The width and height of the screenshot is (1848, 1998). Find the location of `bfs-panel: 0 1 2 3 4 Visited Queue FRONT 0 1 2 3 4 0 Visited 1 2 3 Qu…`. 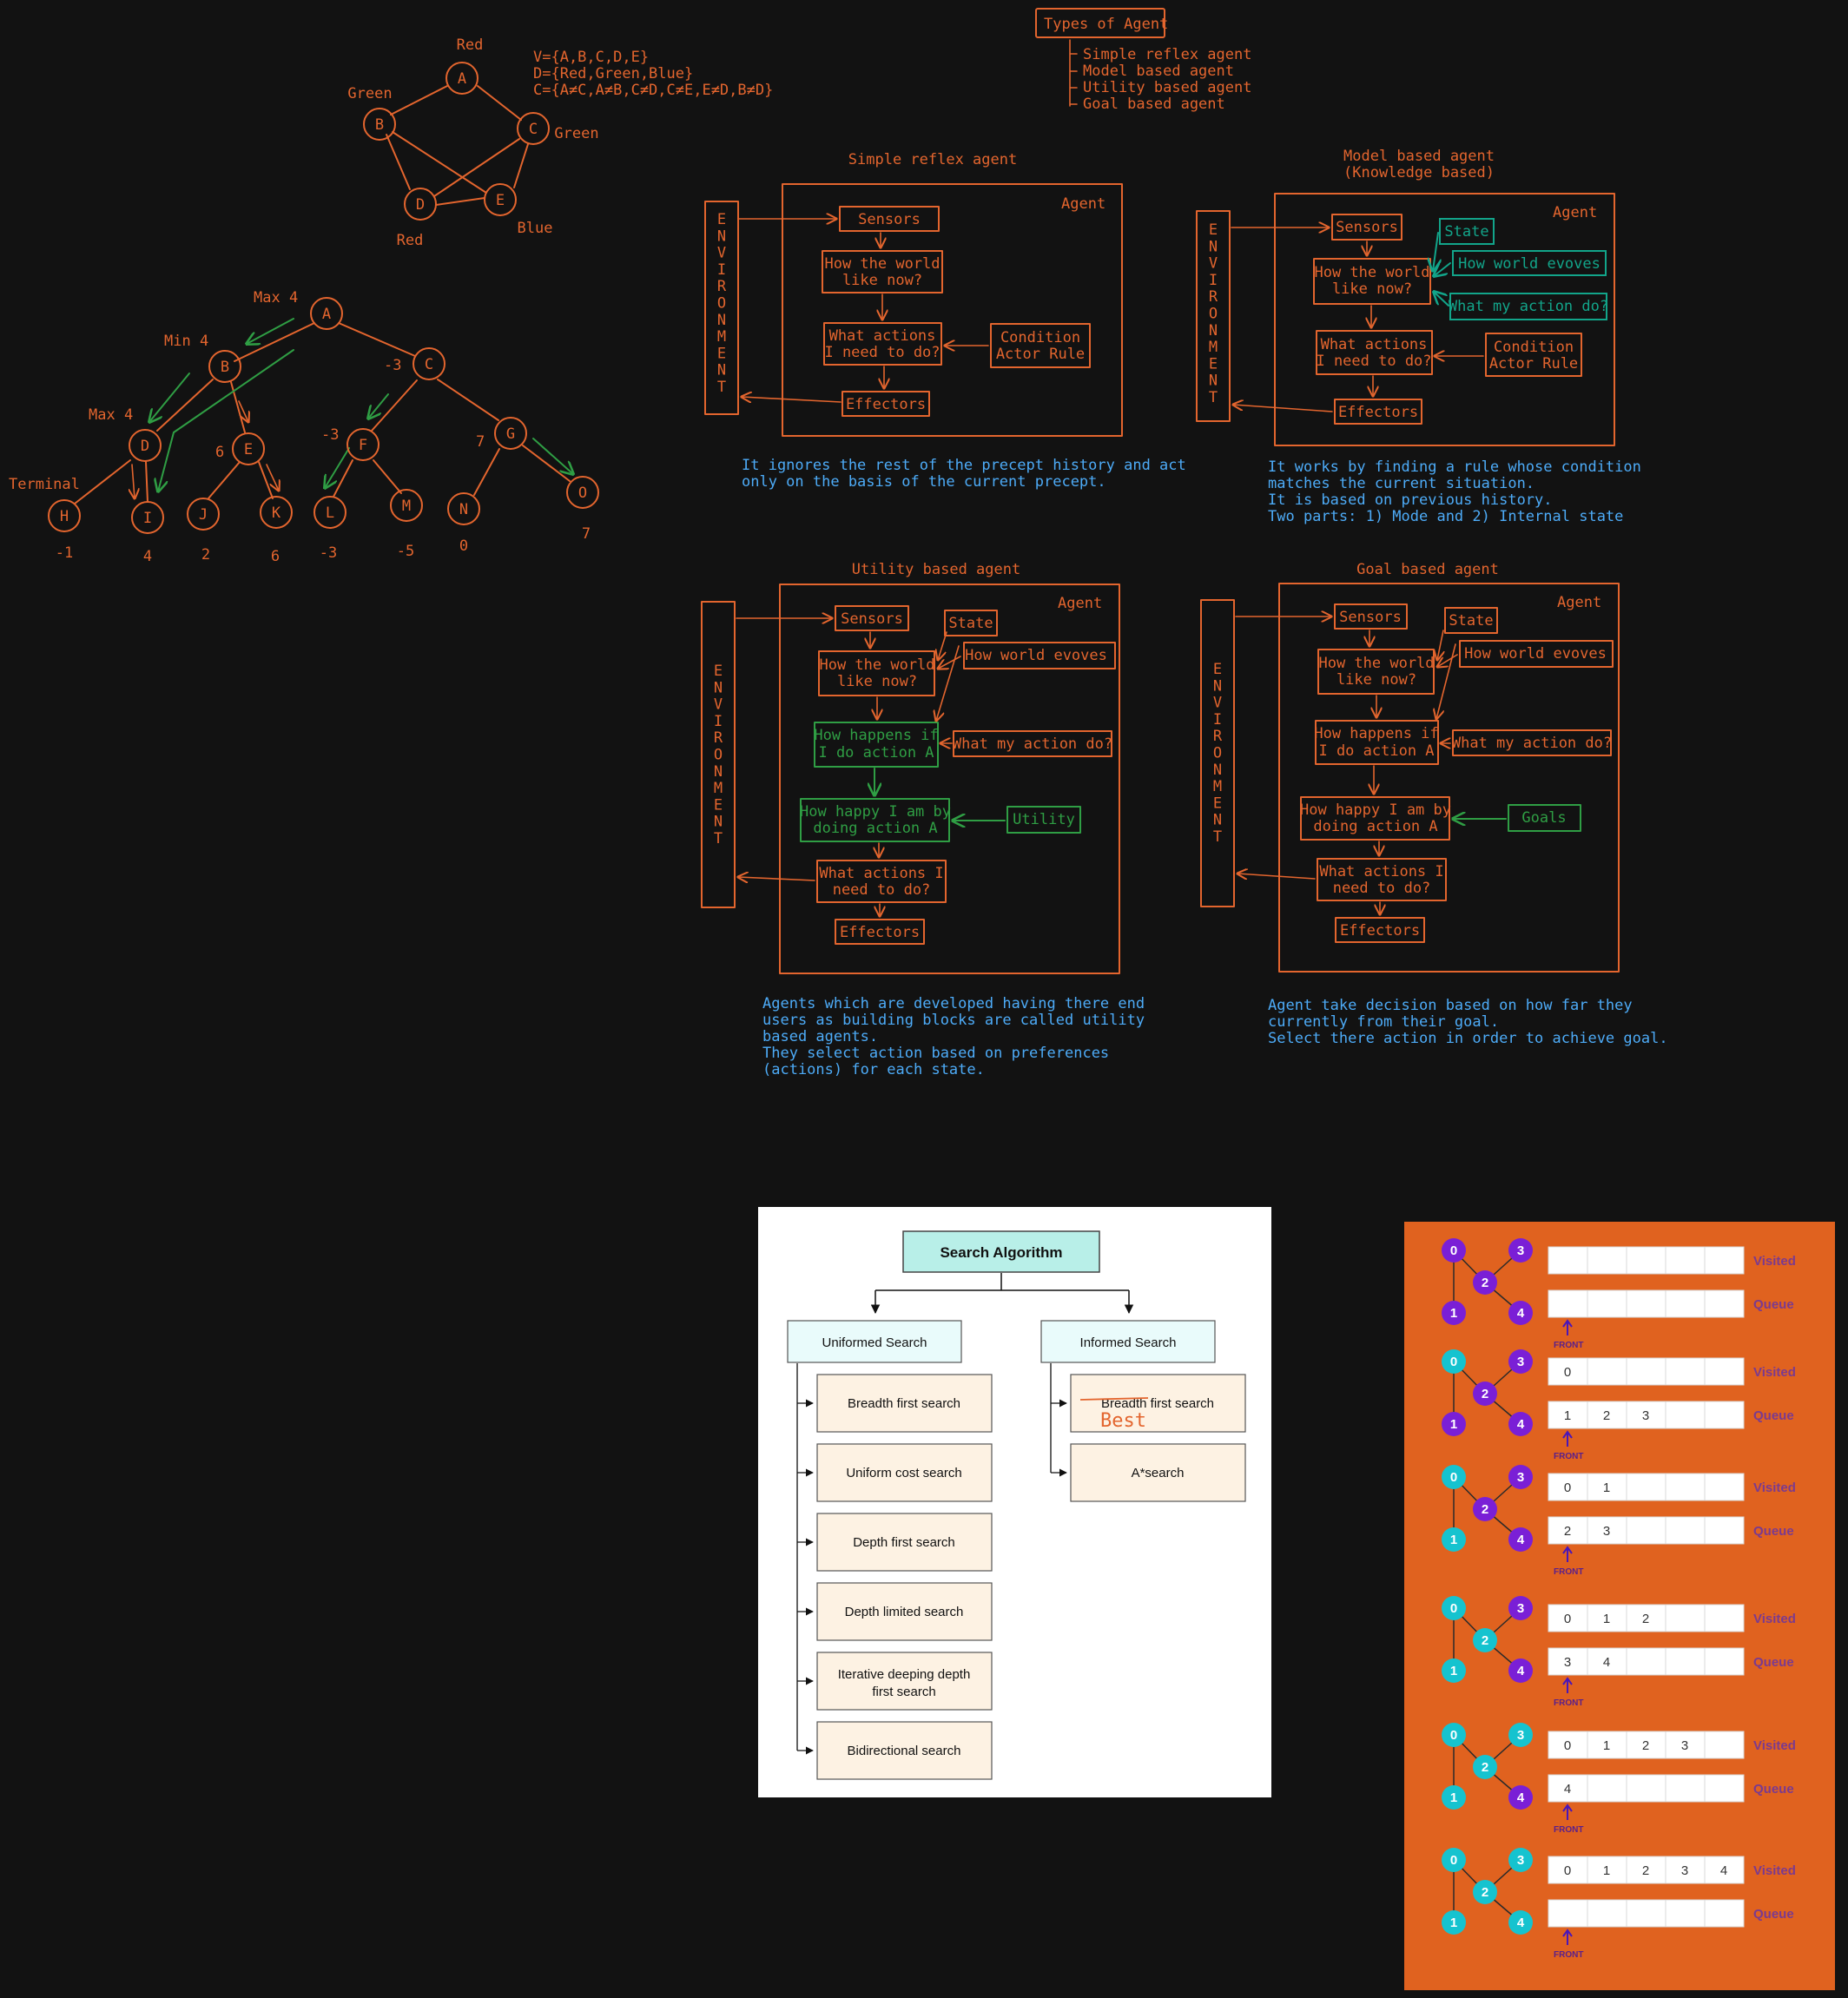

bfs-panel: 0 1 2 3 4 Visited Queue FRONT 0 1 2 3 4 0 Visited 1 2 3 Qu… is located at coordinates (1620, 1606).